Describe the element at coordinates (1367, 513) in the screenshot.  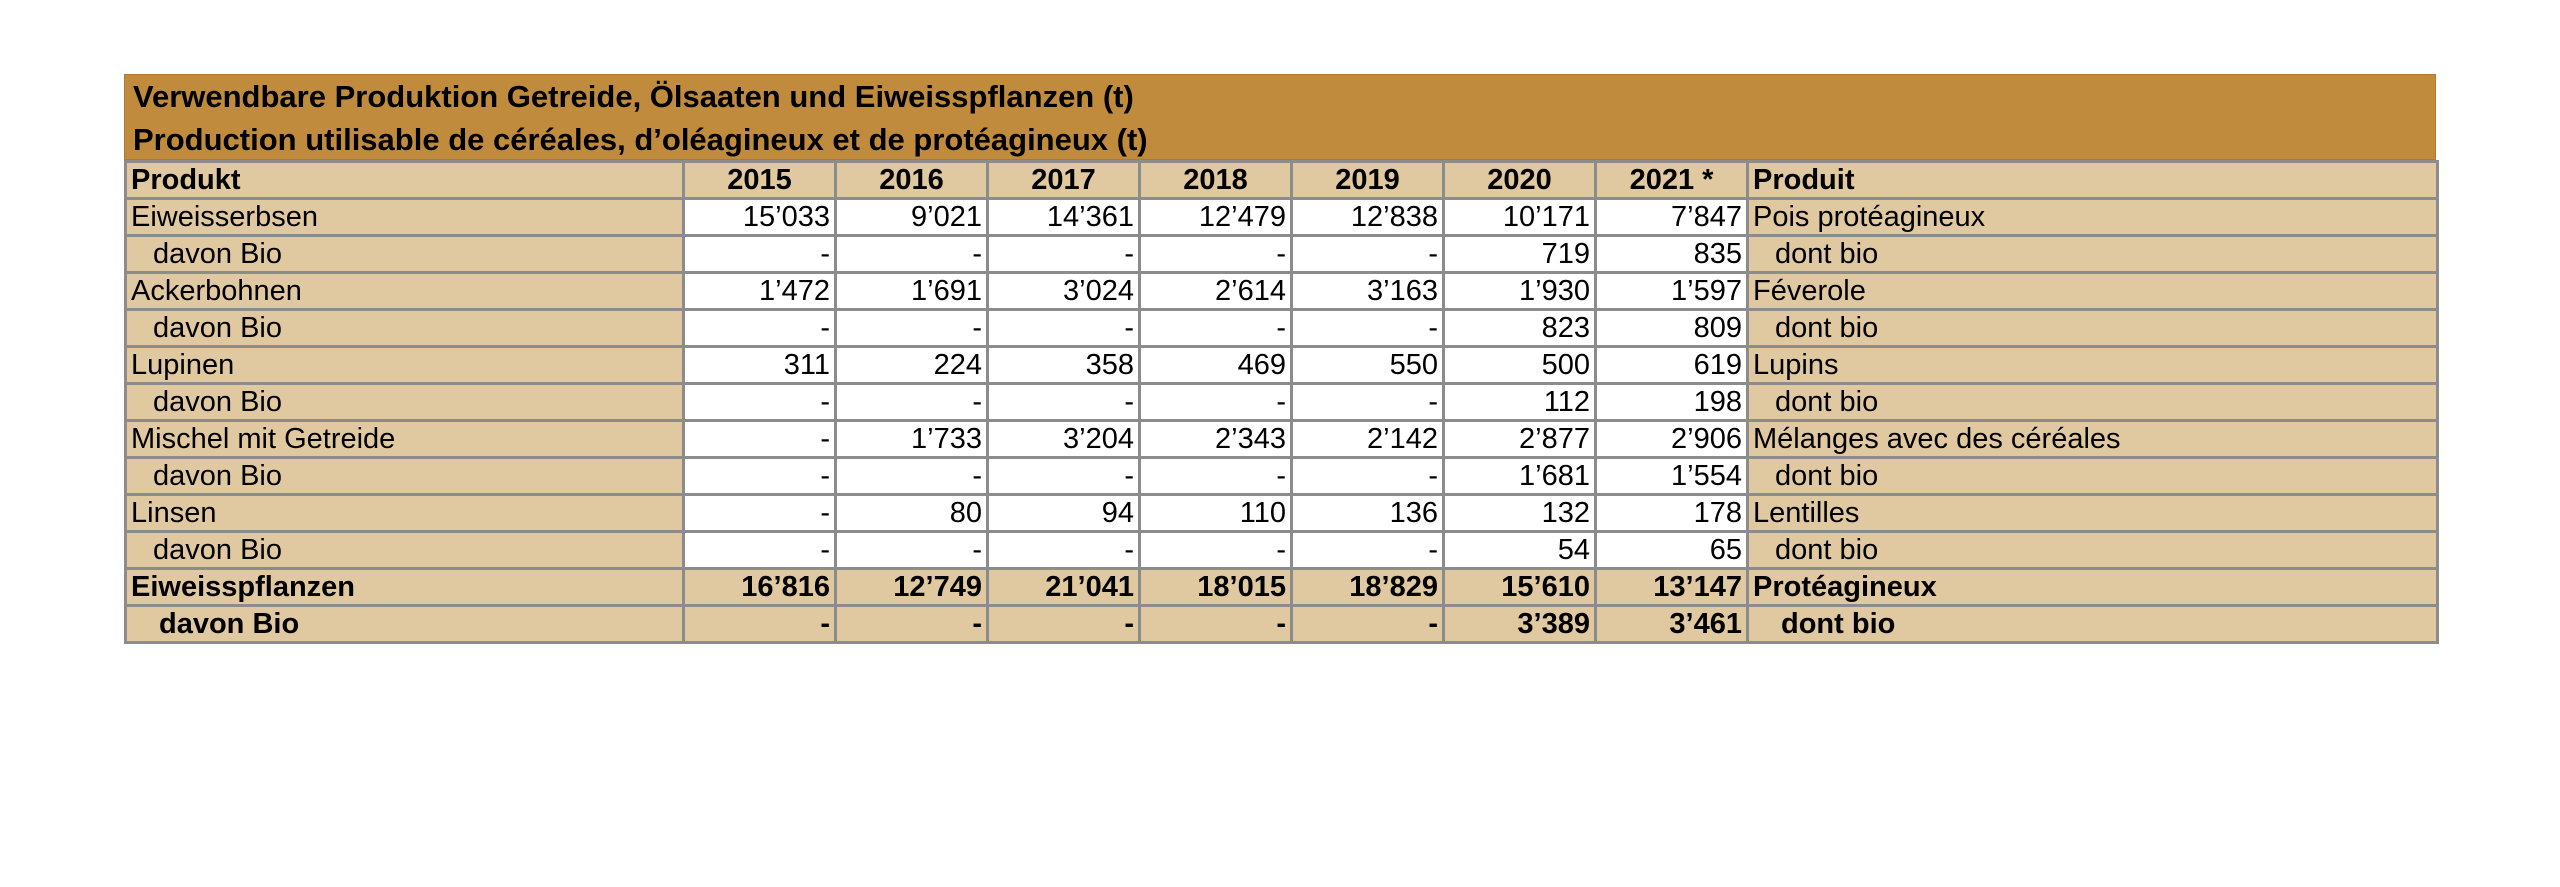
I see `value-cell: 136` at that location.